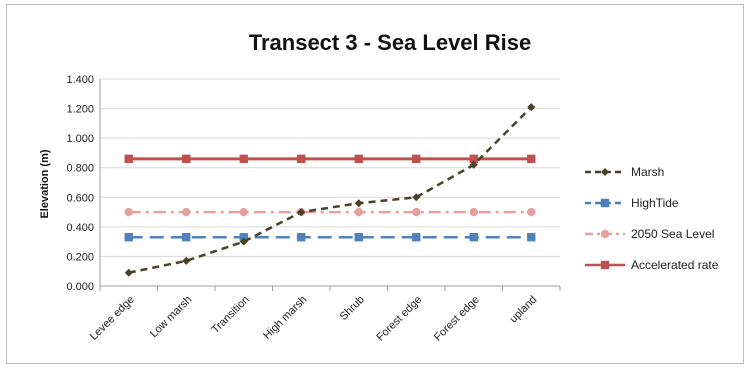 The height and width of the screenshot is (369, 749). What do you see at coordinates (112, 318) in the screenshot?
I see `x-tick-label: Levee edge` at bounding box center [112, 318].